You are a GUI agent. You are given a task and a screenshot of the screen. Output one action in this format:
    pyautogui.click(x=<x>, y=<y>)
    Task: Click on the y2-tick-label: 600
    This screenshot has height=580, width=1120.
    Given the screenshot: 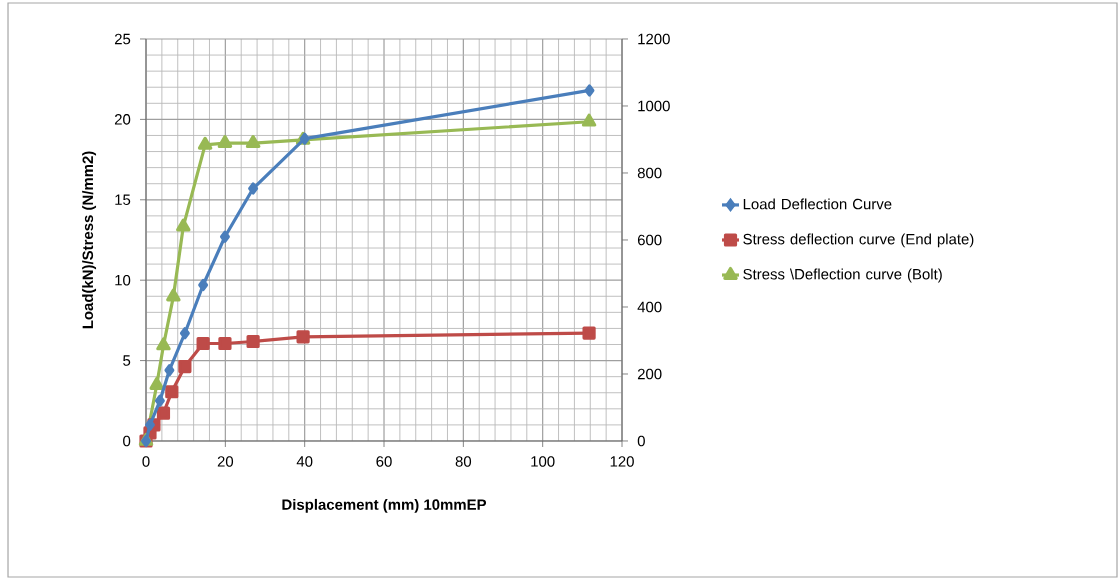 What is the action you would take?
    pyautogui.click(x=649, y=240)
    